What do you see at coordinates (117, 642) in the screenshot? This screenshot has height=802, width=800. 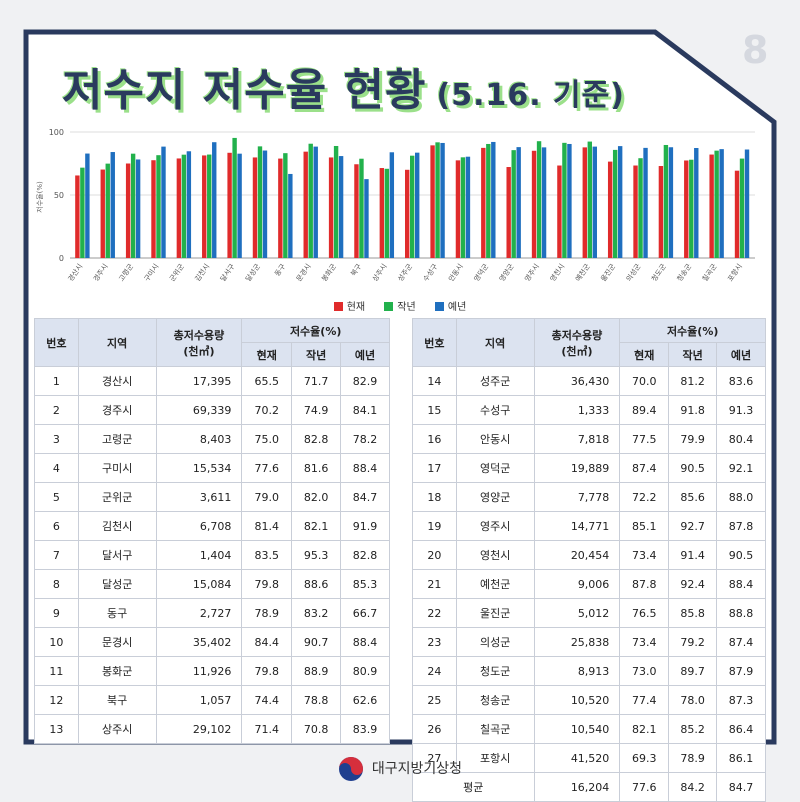 I see `cell-region: 문경시` at bounding box center [117, 642].